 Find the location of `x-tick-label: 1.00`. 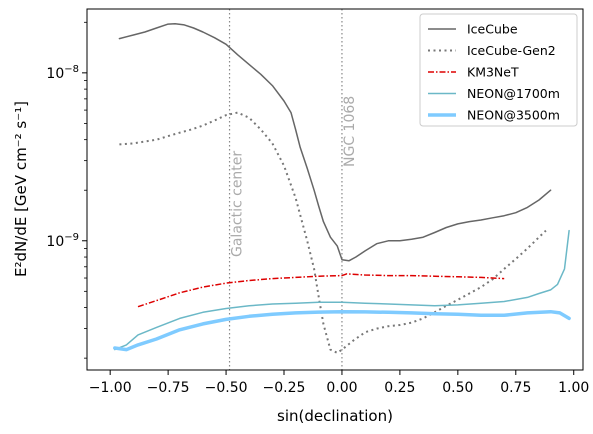

x-tick-label: 1.00 is located at coordinates (573, 388).